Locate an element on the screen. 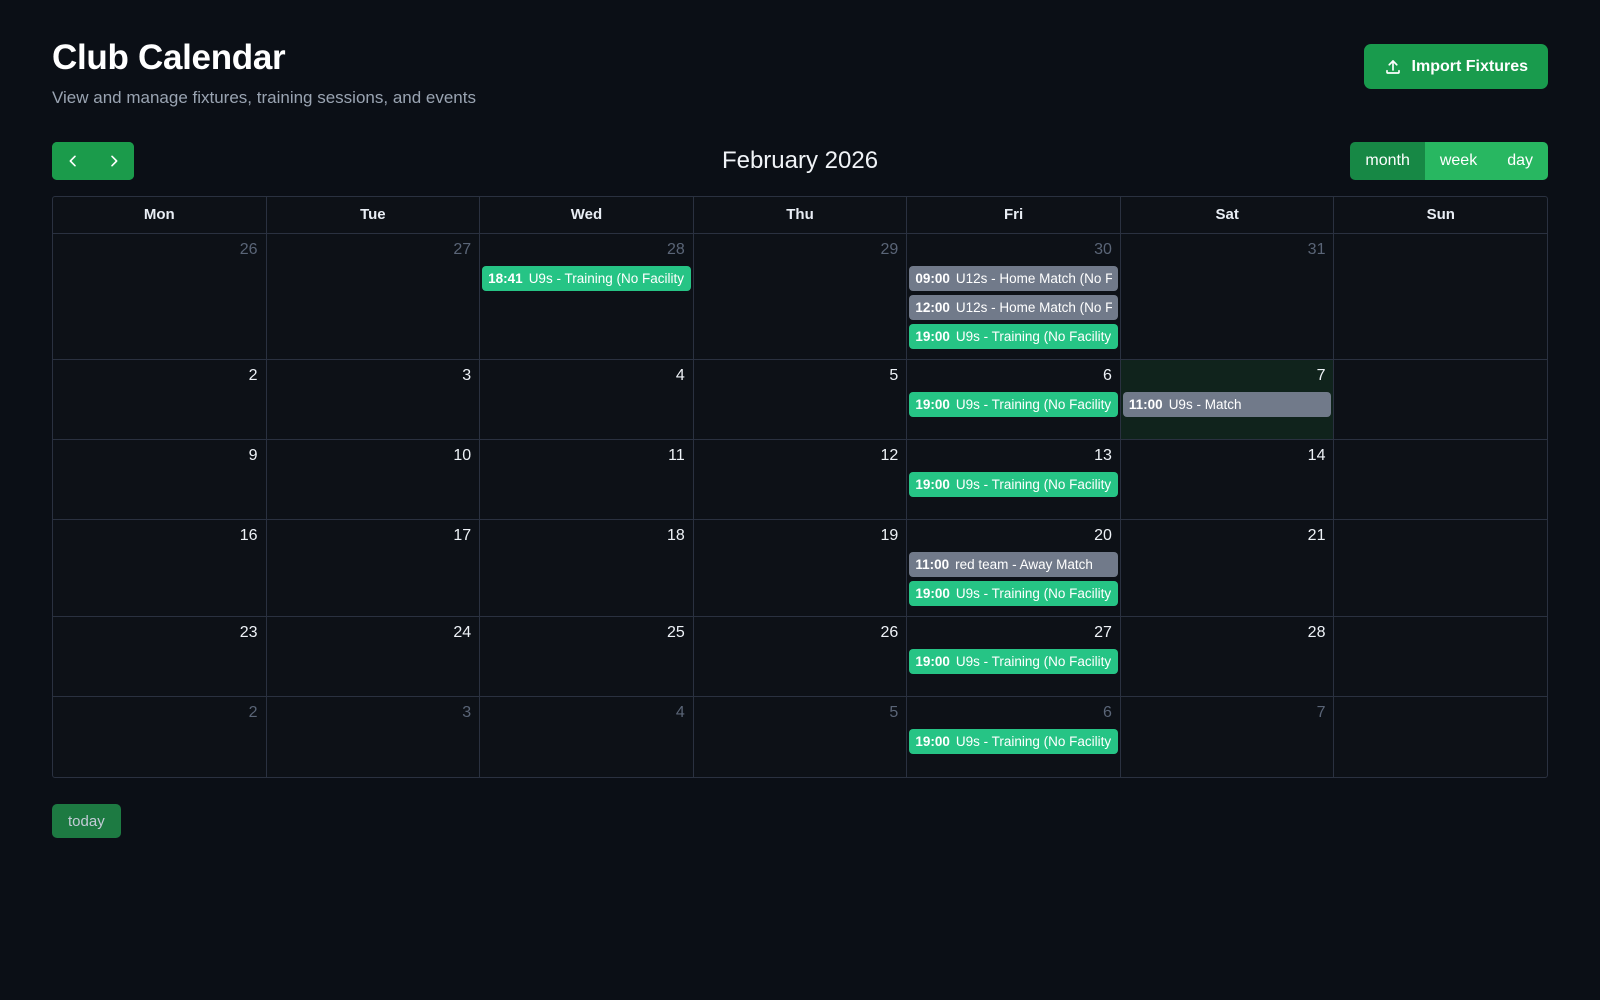 This screenshot has width=1600, height=1000. import-fixtures-button: Import Fixtures is located at coordinates (1455, 66).